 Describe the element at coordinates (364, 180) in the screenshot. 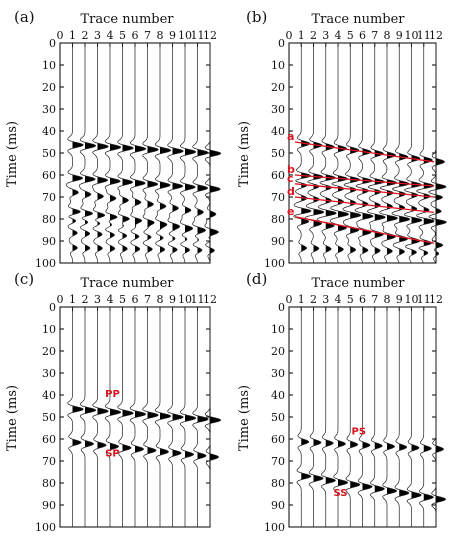

I see `event-line-b` at that location.